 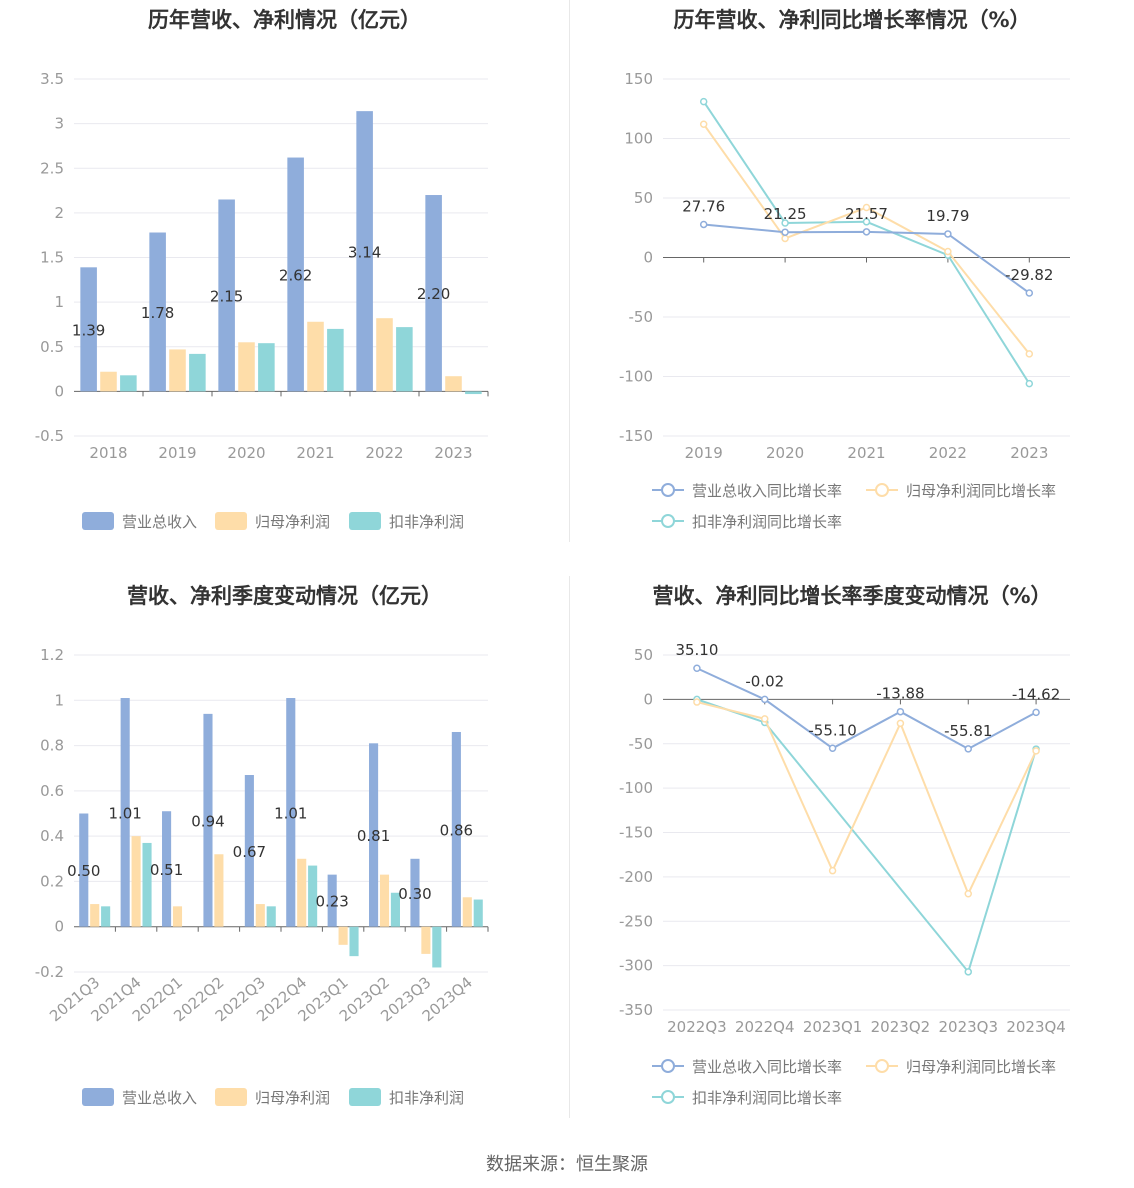 I want to click on y-tick-label: -0.5, so click(x=49, y=436).